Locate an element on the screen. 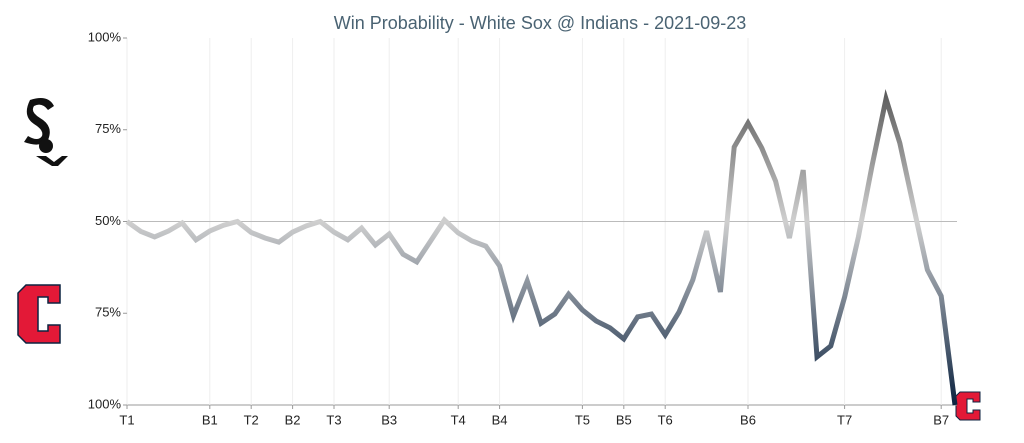 The width and height of the screenshot is (1024, 443). x-tick-label: B4 is located at coordinates (500, 419).